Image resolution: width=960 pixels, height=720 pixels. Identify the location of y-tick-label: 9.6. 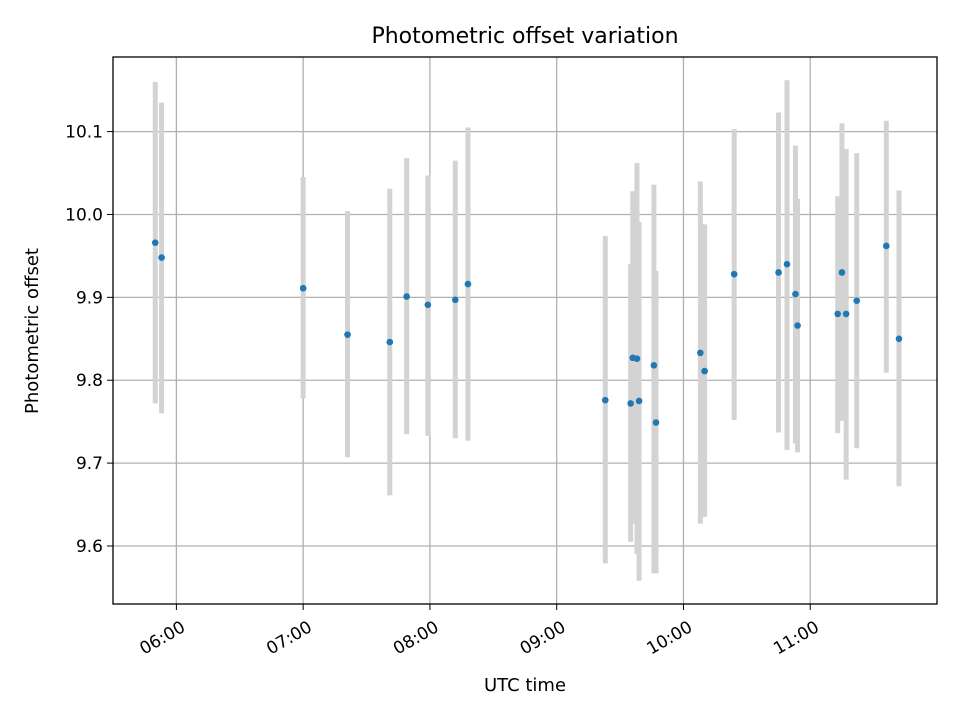
(89, 547).